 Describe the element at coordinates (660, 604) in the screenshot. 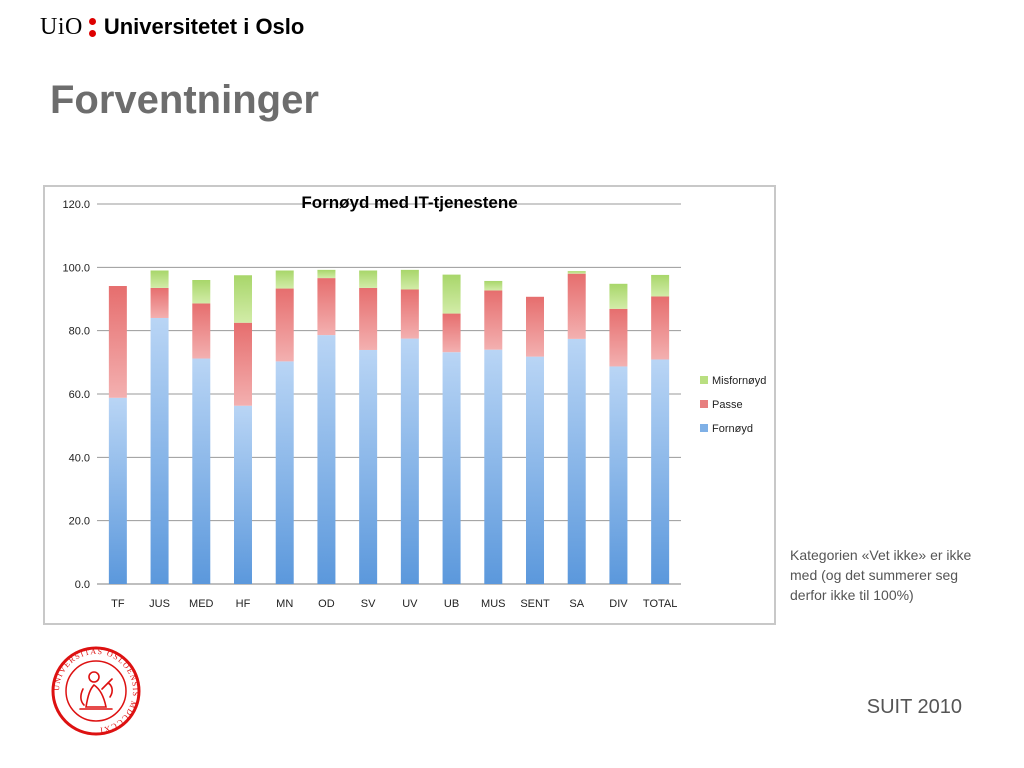

I see `x-tick-label: TOTAL` at that location.